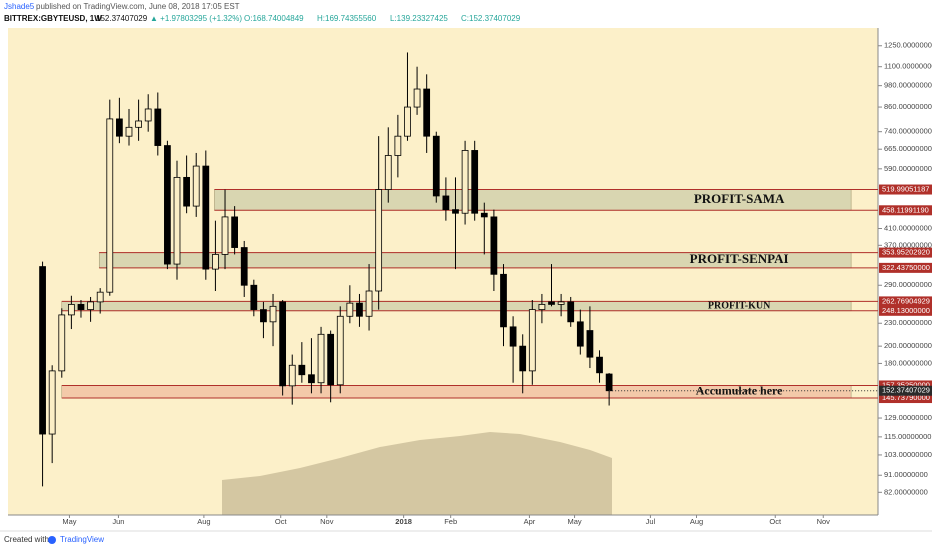  I want to click on zone-label: PROFIT-SAMA, so click(739, 198).